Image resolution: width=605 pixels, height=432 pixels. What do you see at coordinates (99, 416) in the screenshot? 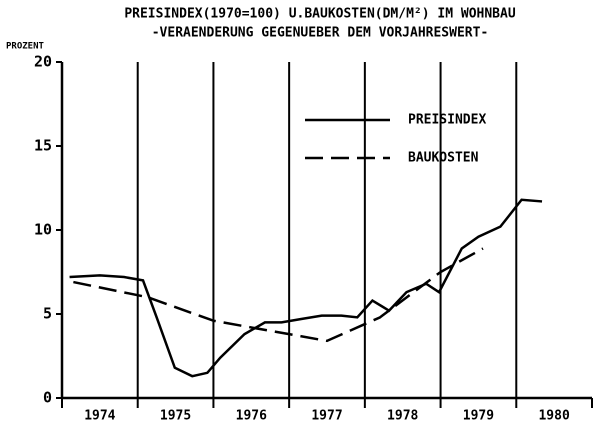
I see `x-tick-label: 1974` at bounding box center [99, 416].